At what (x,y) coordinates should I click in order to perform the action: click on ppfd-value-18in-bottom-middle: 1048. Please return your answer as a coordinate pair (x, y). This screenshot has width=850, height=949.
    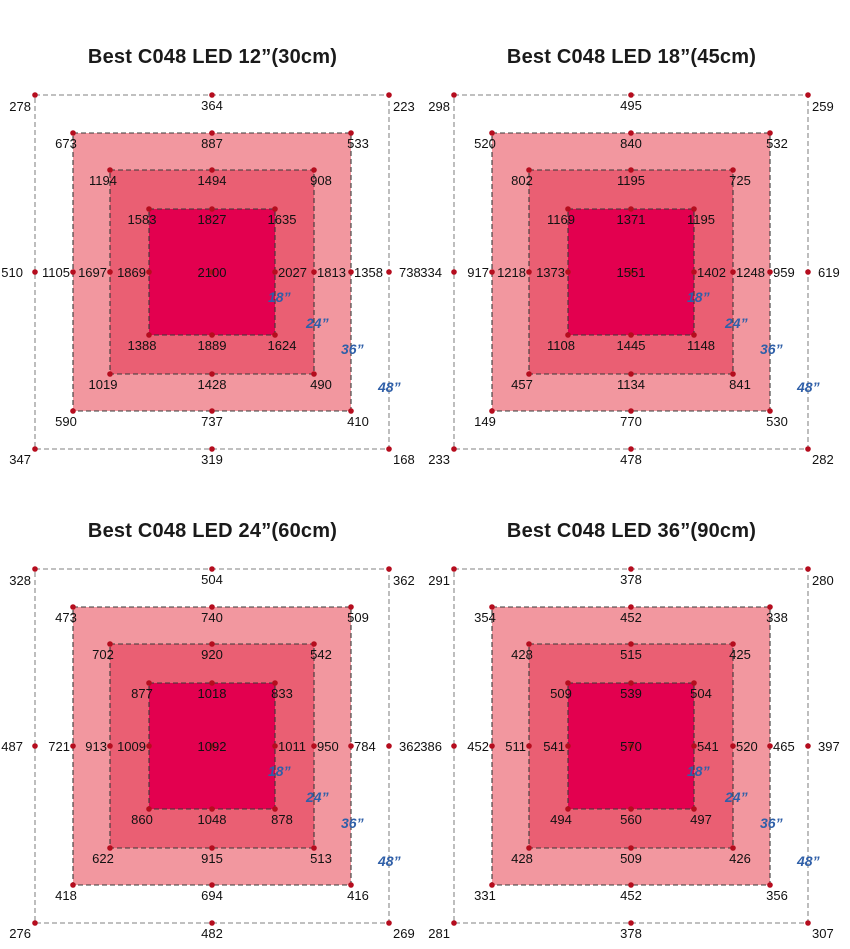
    Looking at the image, I should click on (212, 819).